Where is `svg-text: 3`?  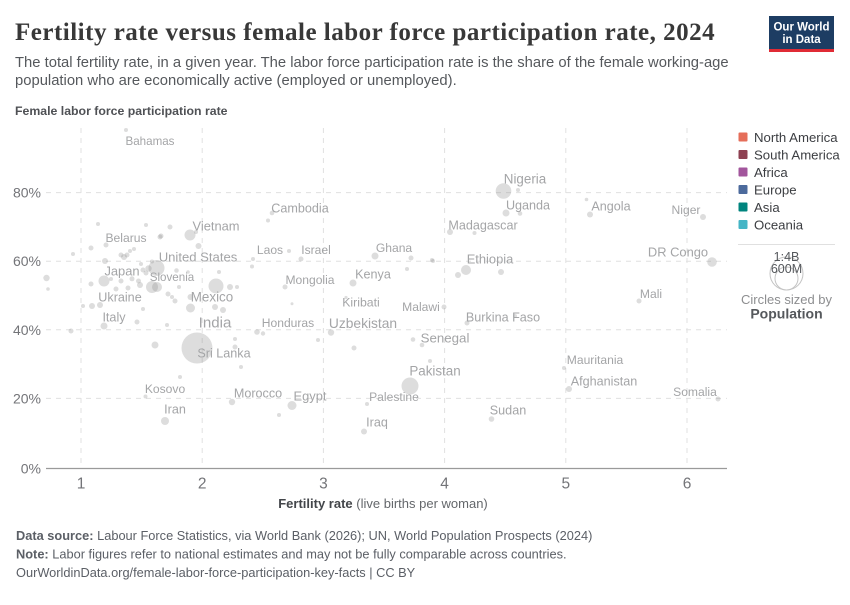
svg-text: 3 is located at coordinates (323, 484).